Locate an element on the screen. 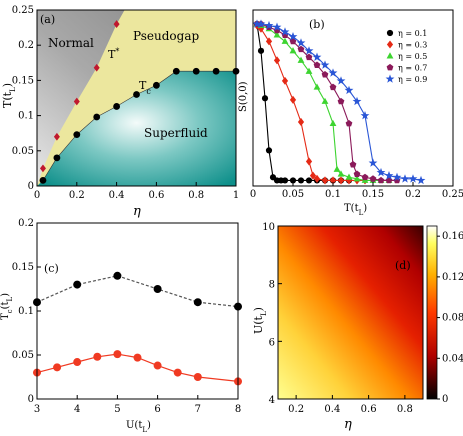 The image size is (463, 436). panel-d-xtick-label: 0.8 is located at coordinates (405, 409).